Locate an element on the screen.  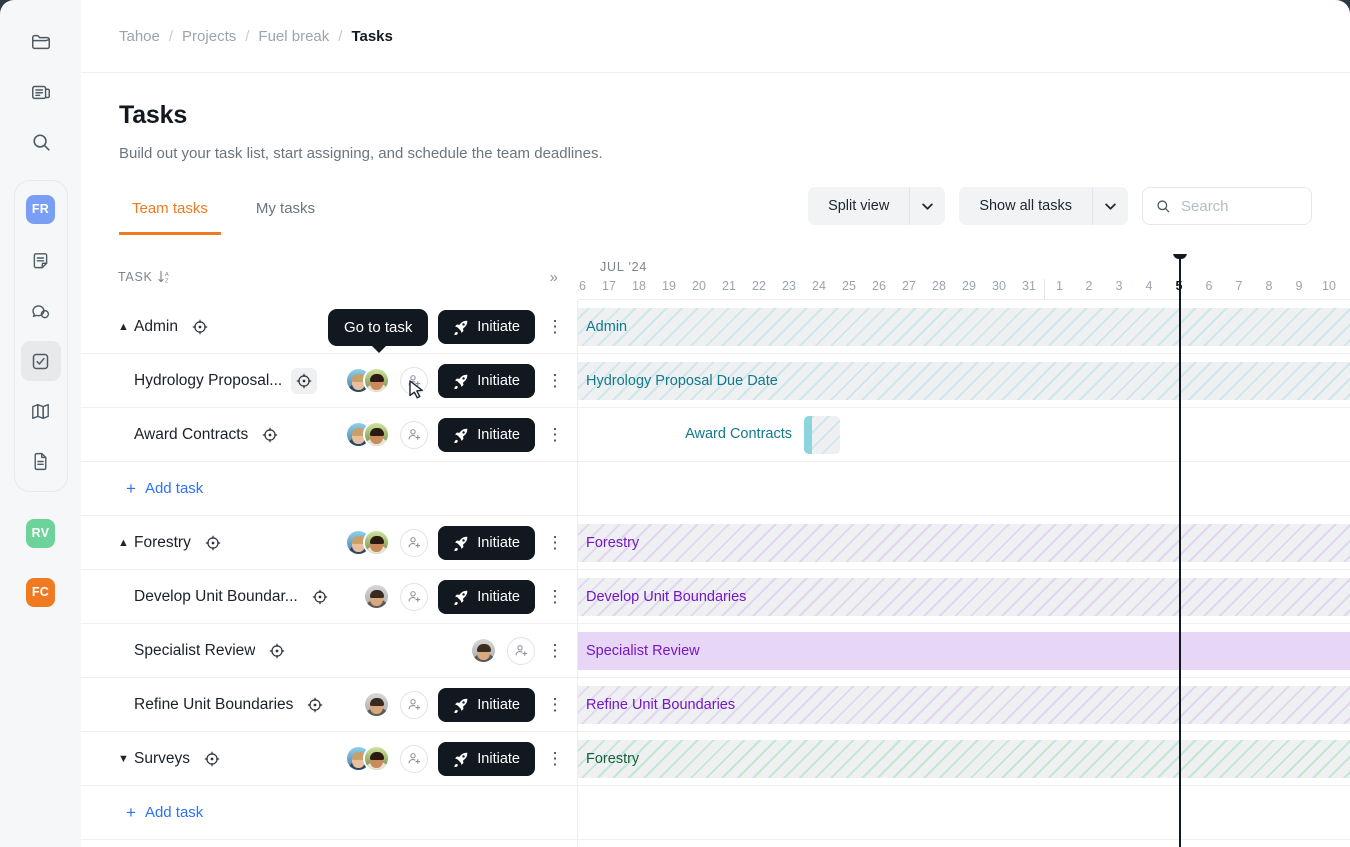
task-row: Award Contracts Initiate ⋮ is located at coordinates (329, 435).